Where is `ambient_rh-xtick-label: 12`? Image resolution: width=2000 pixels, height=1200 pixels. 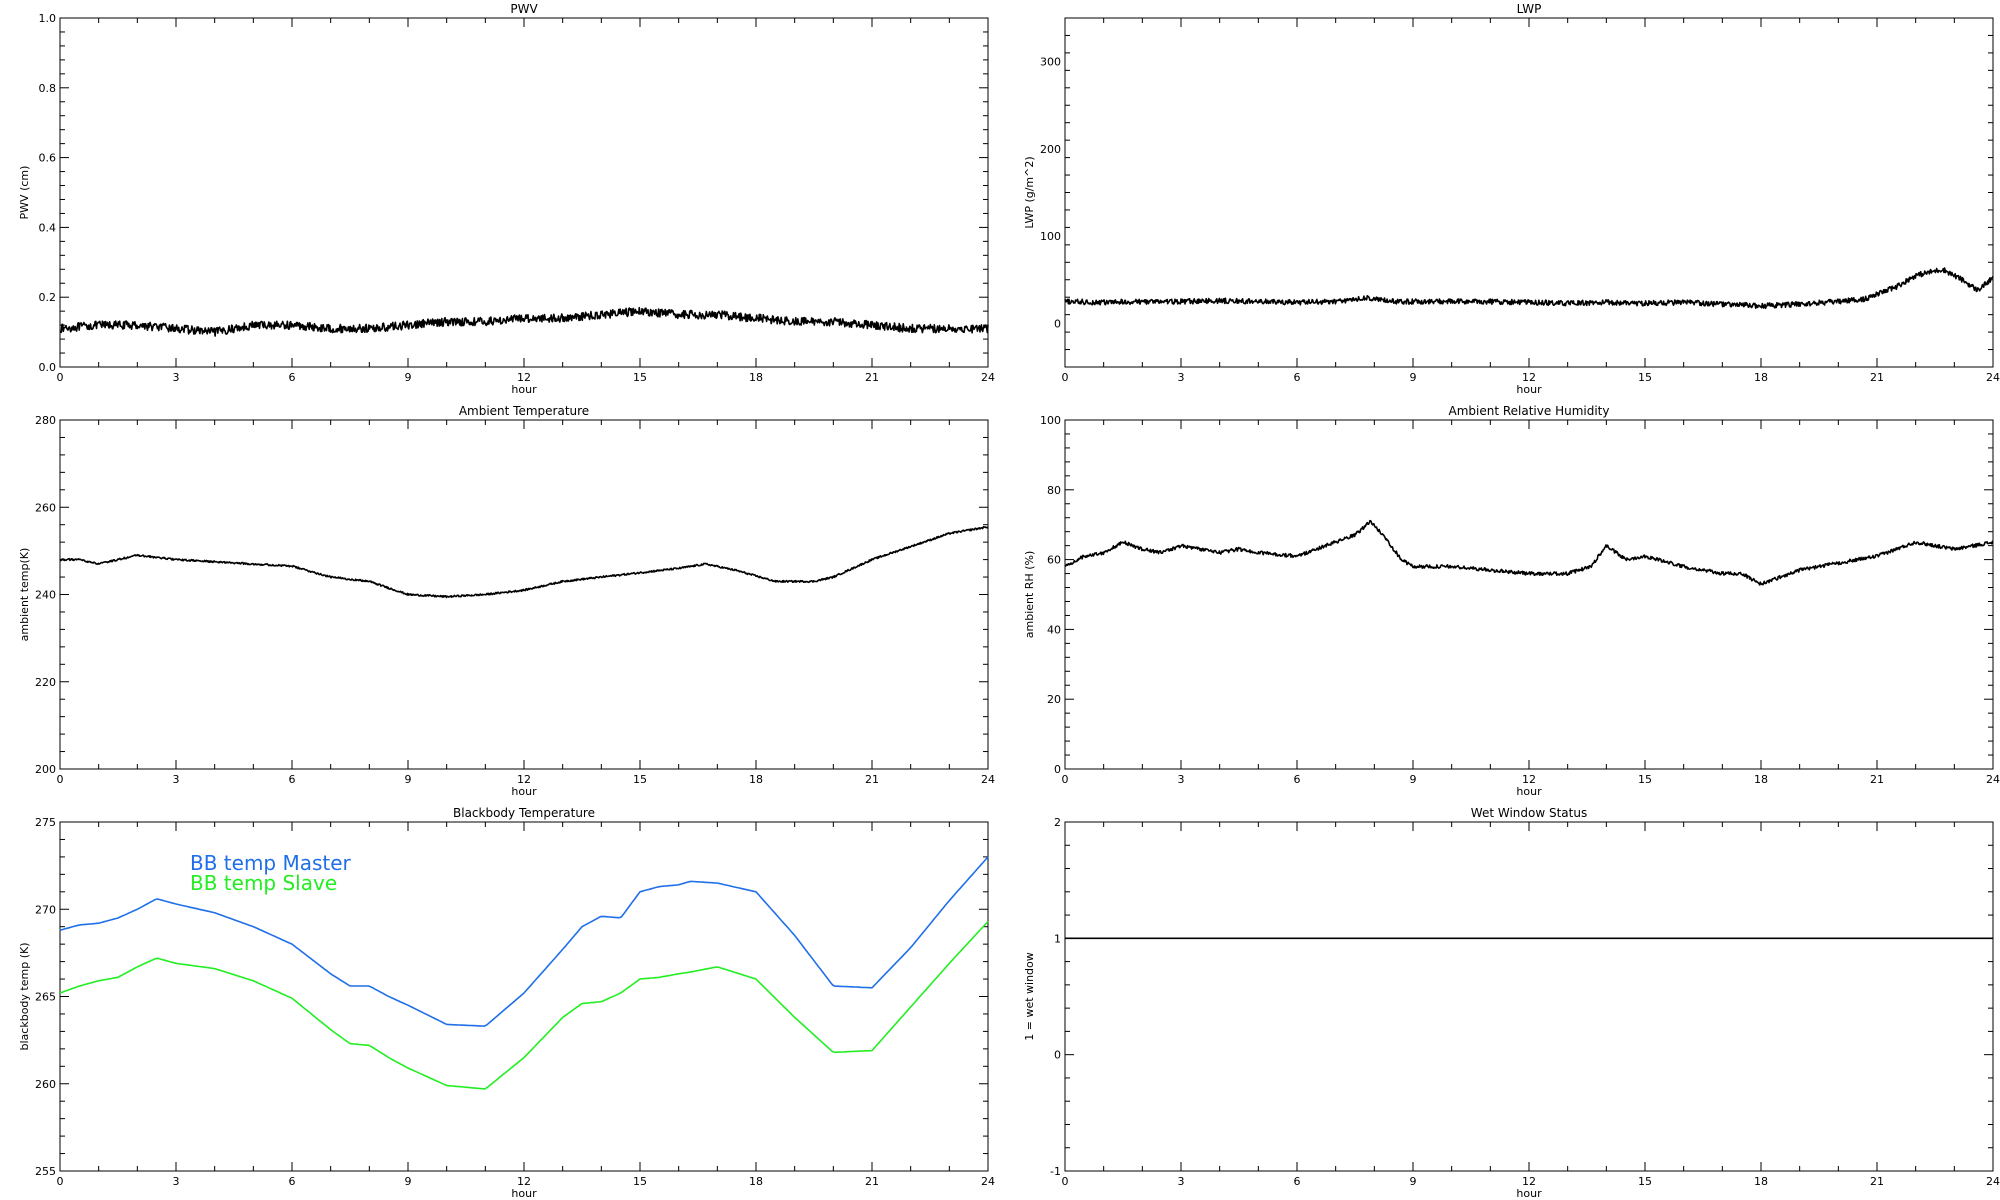
ambient_rh-xtick-label: 12 is located at coordinates (1529, 779).